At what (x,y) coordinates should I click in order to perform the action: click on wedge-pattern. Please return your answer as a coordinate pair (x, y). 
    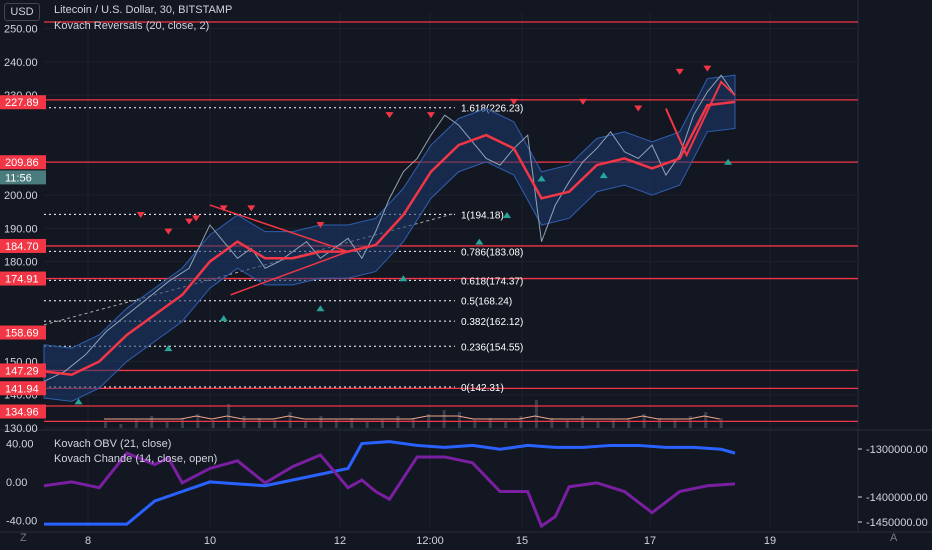
    Looking at the image, I should click on (700, 119).